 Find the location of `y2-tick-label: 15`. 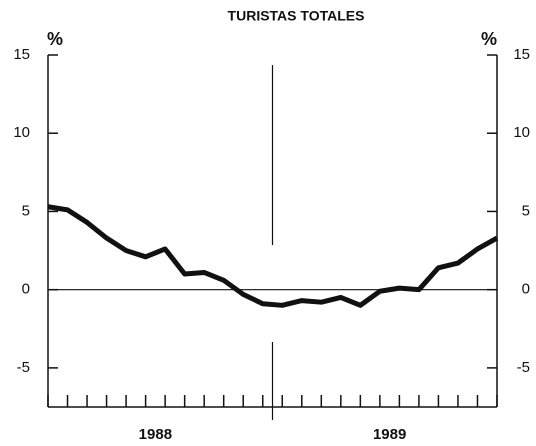

y2-tick-label: 15 is located at coordinates (521, 54).